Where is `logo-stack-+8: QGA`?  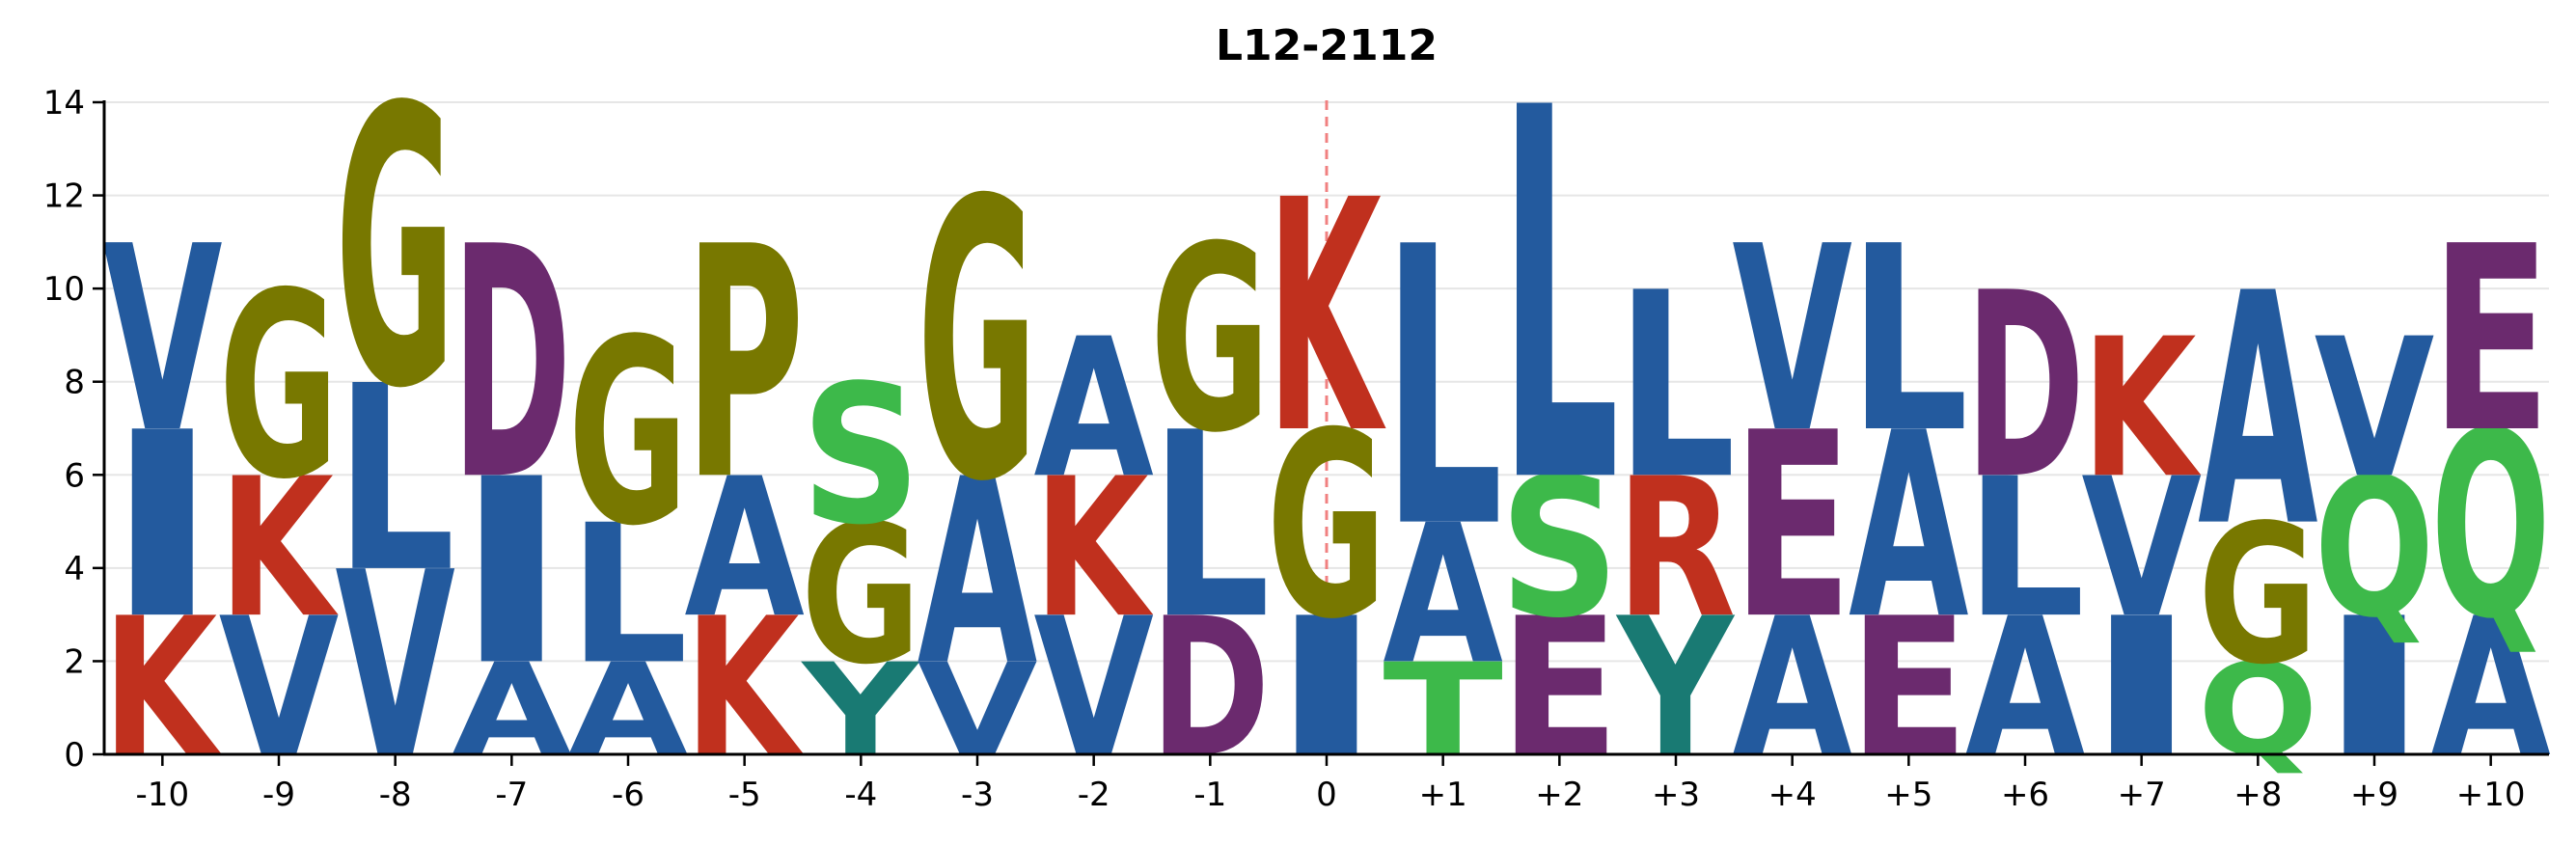
logo-stack-+8: QGA is located at coordinates (2258, 505).